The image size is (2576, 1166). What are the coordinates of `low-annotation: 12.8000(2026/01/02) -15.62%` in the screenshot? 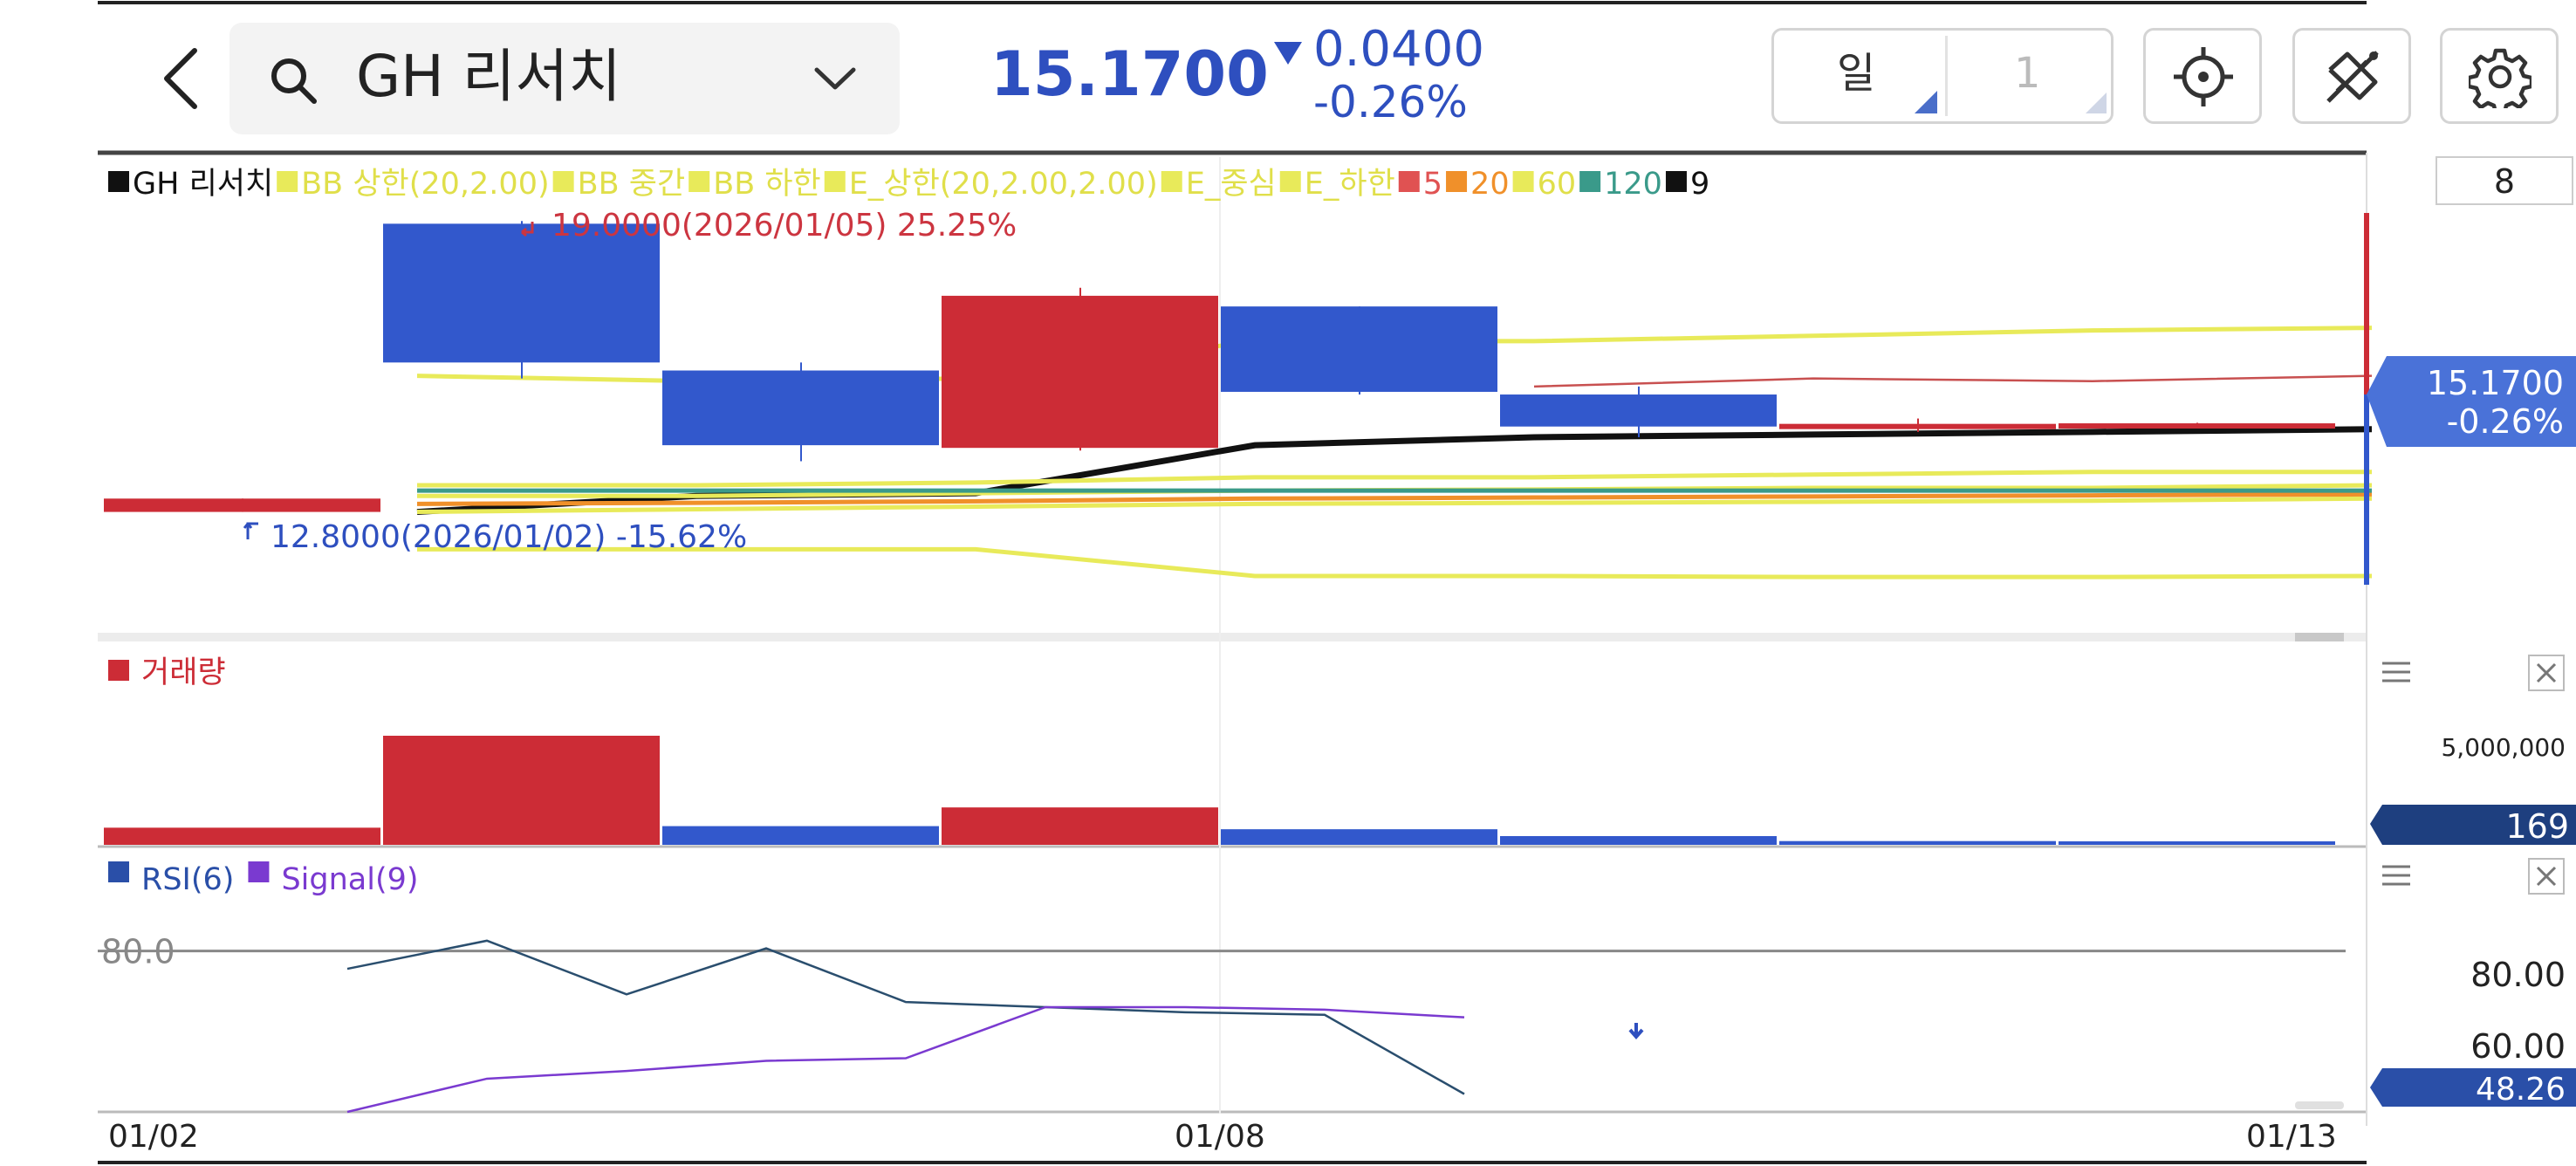 It's located at (509, 537).